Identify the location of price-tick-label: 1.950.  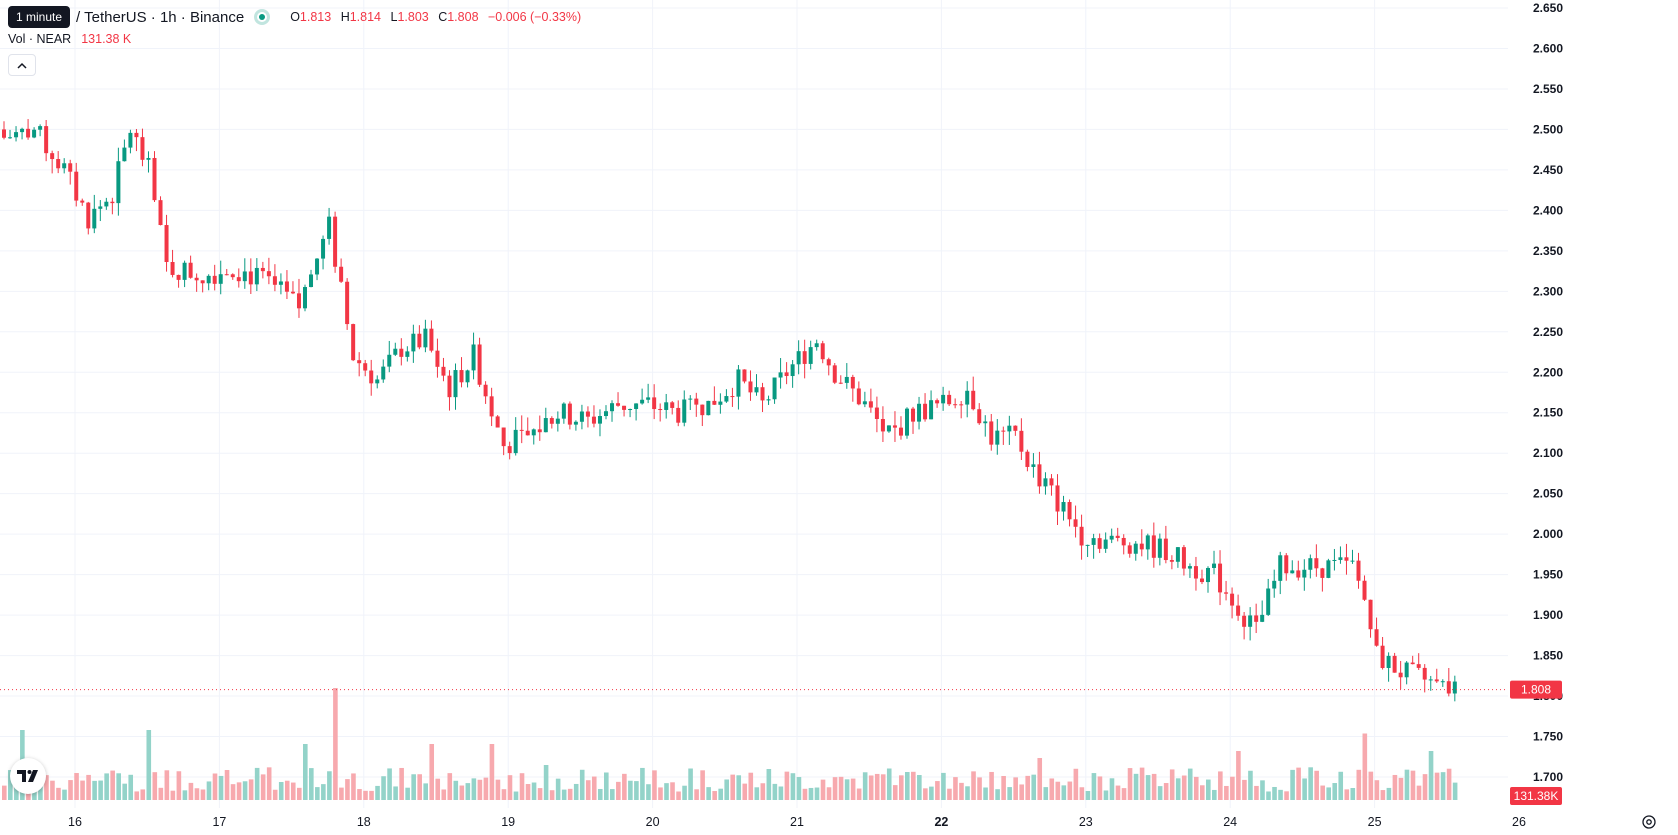
(1548, 575).